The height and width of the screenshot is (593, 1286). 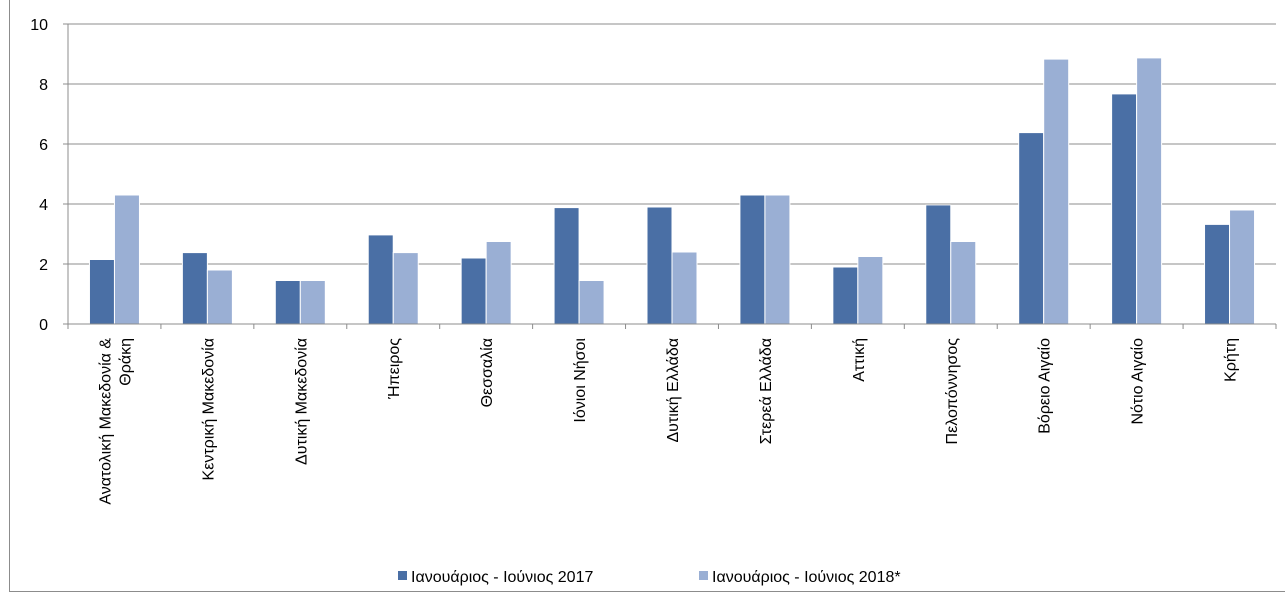 I want to click on x-tick-label: Πελοπόννησος, so click(x=952, y=391).